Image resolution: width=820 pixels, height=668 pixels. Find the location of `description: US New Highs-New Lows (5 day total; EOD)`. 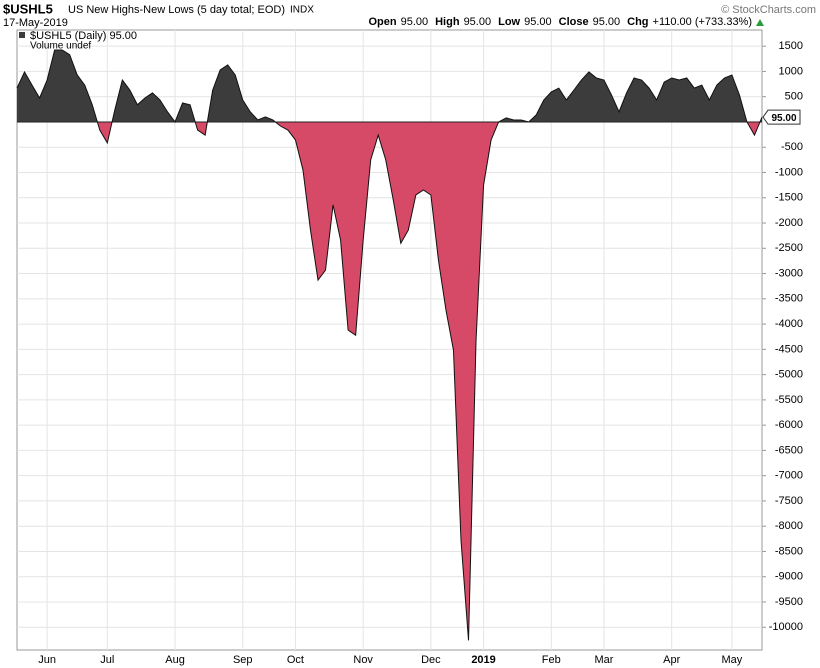

description: US New Highs-New Lows (5 day total; EOD) is located at coordinates (176, 10).